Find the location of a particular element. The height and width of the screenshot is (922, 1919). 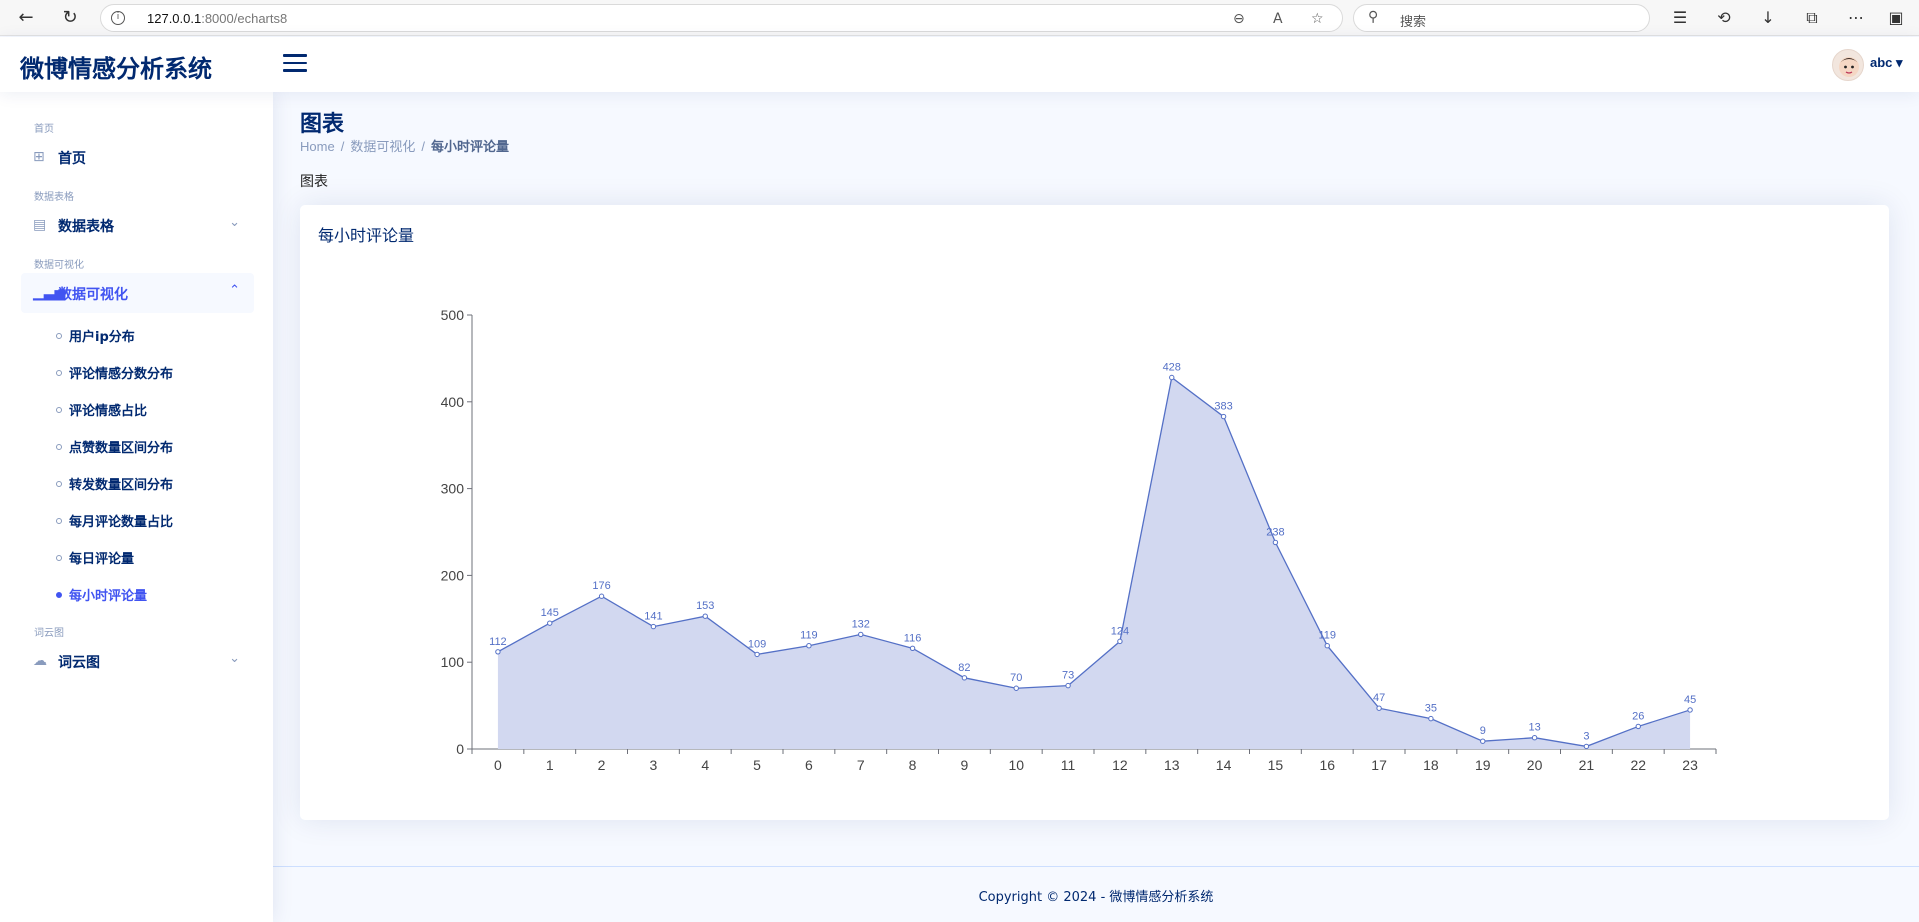

sidebar-toggle-icon: ▣ is located at coordinates (1896, 17).